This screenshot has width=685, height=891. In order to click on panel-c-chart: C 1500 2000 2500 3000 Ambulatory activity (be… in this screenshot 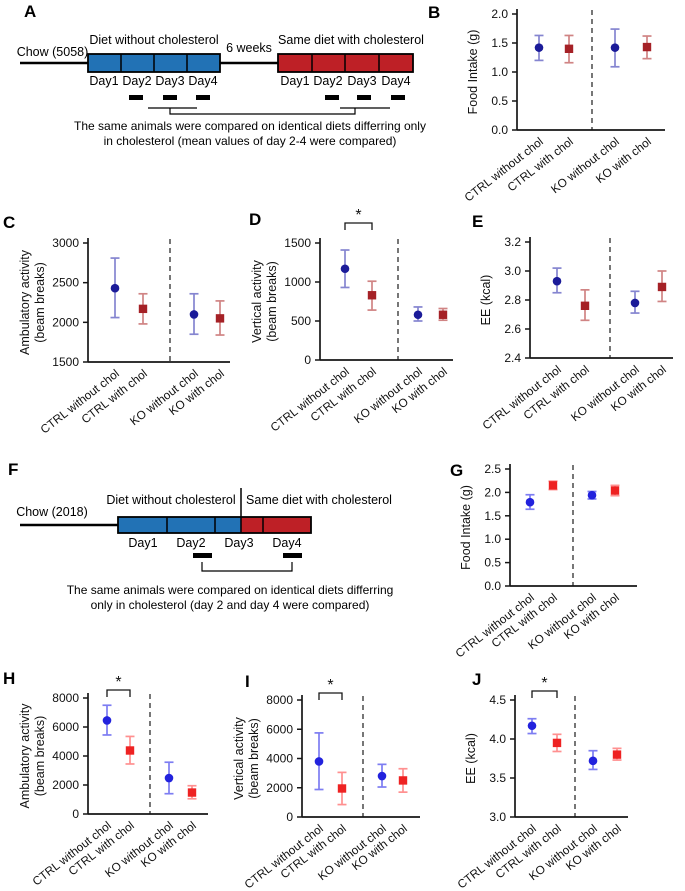, I will do `click(120, 324)`.